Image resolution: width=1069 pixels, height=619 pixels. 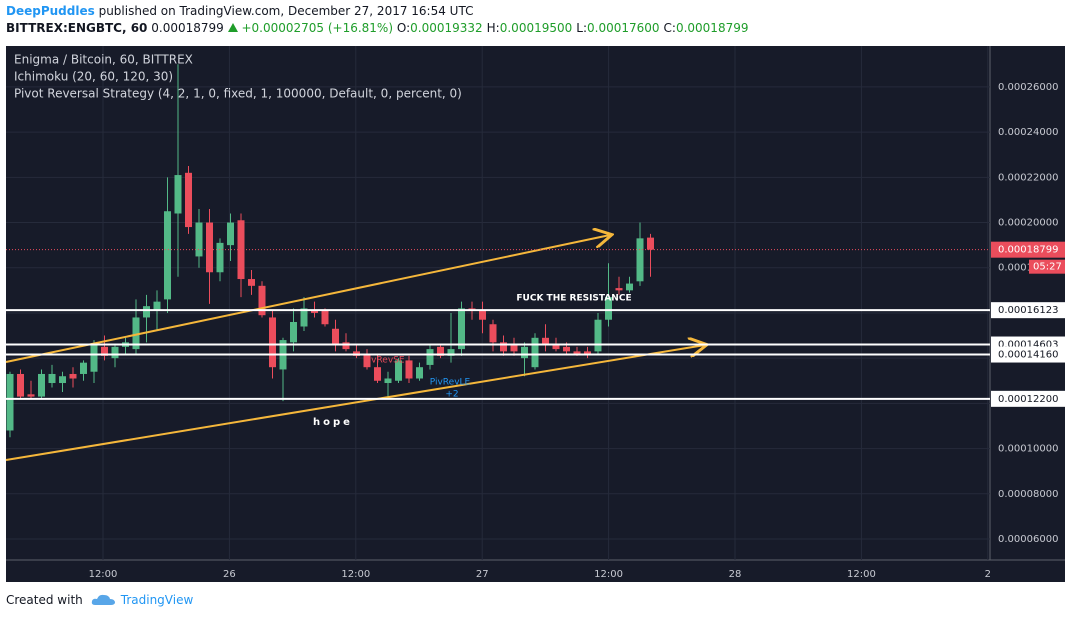 What do you see at coordinates (1028, 345) in the screenshot?
I see `level-label: 0.00014603` at bounding box center [1028, 345].